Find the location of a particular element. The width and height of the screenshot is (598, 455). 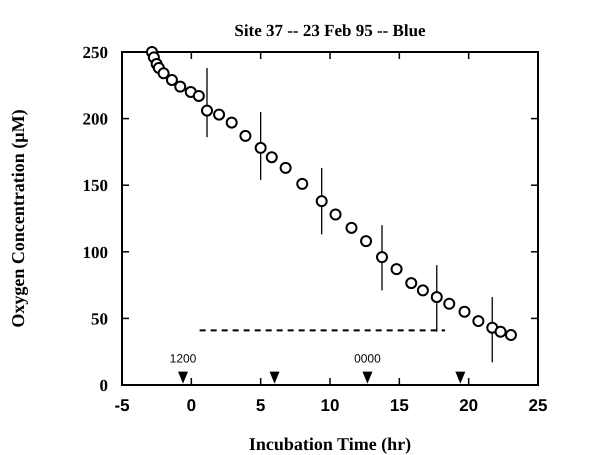

y-tick-label: 200 is located at coordinates (95, 119).